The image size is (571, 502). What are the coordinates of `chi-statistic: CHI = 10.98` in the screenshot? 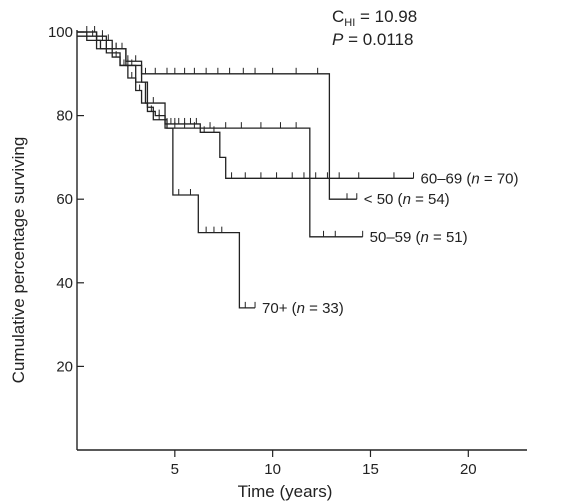 It's located at (374, 18).